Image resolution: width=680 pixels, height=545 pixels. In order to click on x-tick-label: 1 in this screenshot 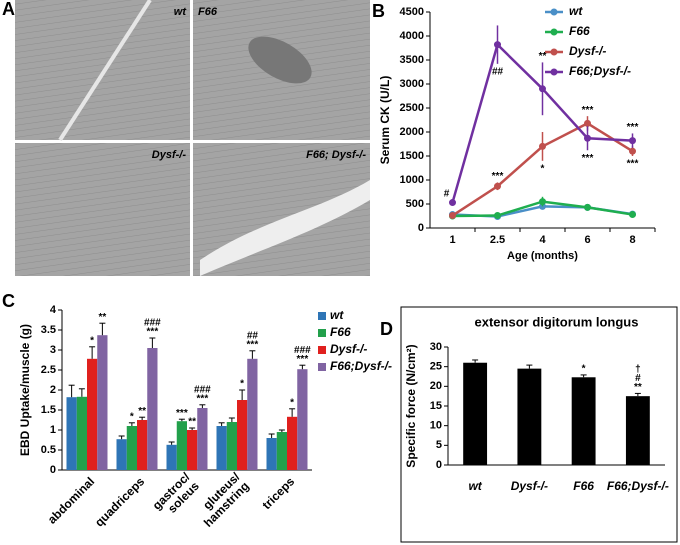, I will do `click(452, 240)`.